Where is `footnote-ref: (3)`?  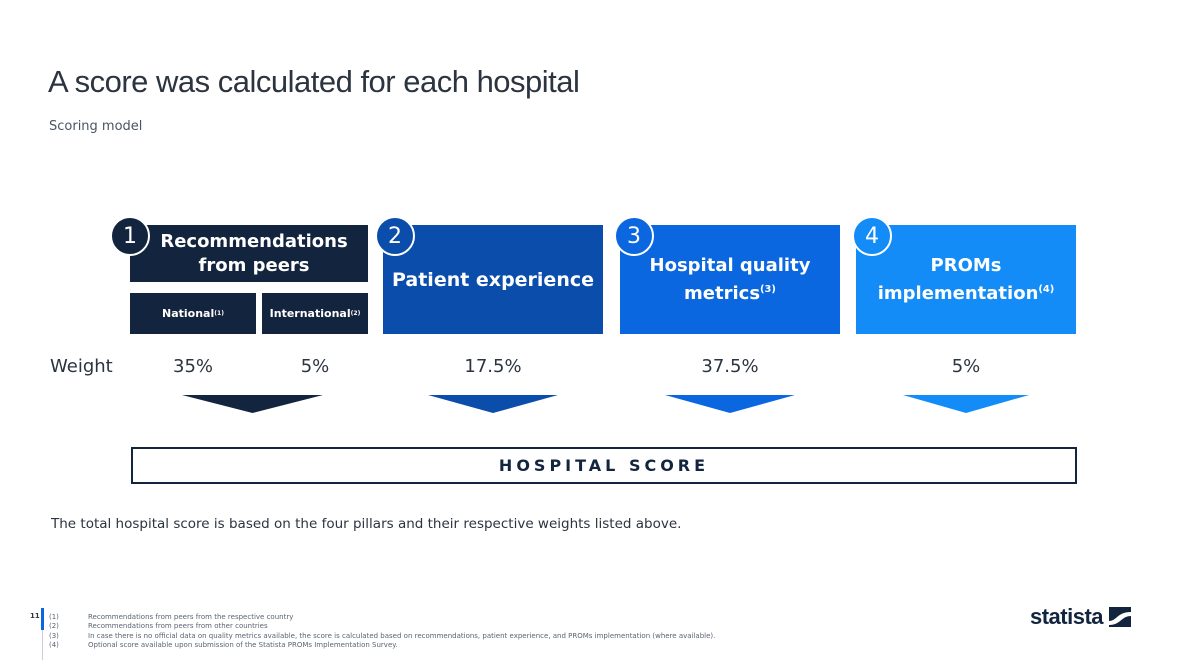
footnote-ref: (3) is located at coordinates (768, 289).